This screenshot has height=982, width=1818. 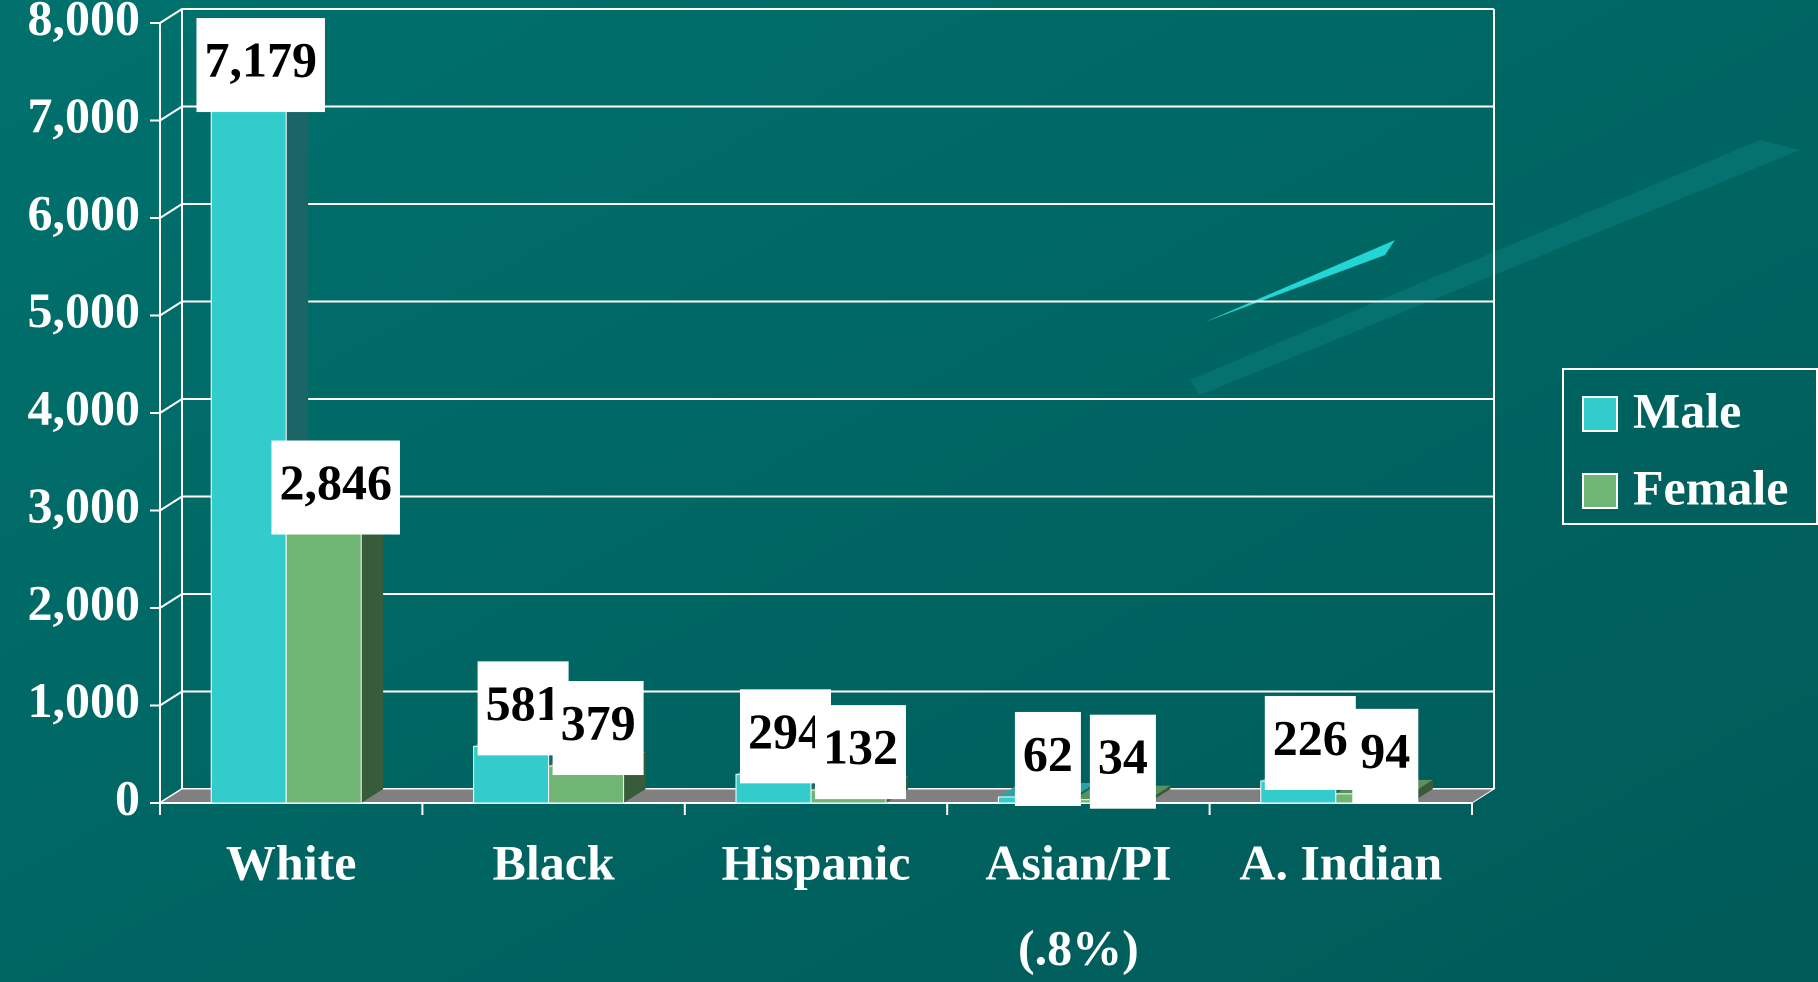 What do you see at coordinates (1687, 410) in the screenshot?
I see `legend-label: Male` at bounding box center [1687, 410].